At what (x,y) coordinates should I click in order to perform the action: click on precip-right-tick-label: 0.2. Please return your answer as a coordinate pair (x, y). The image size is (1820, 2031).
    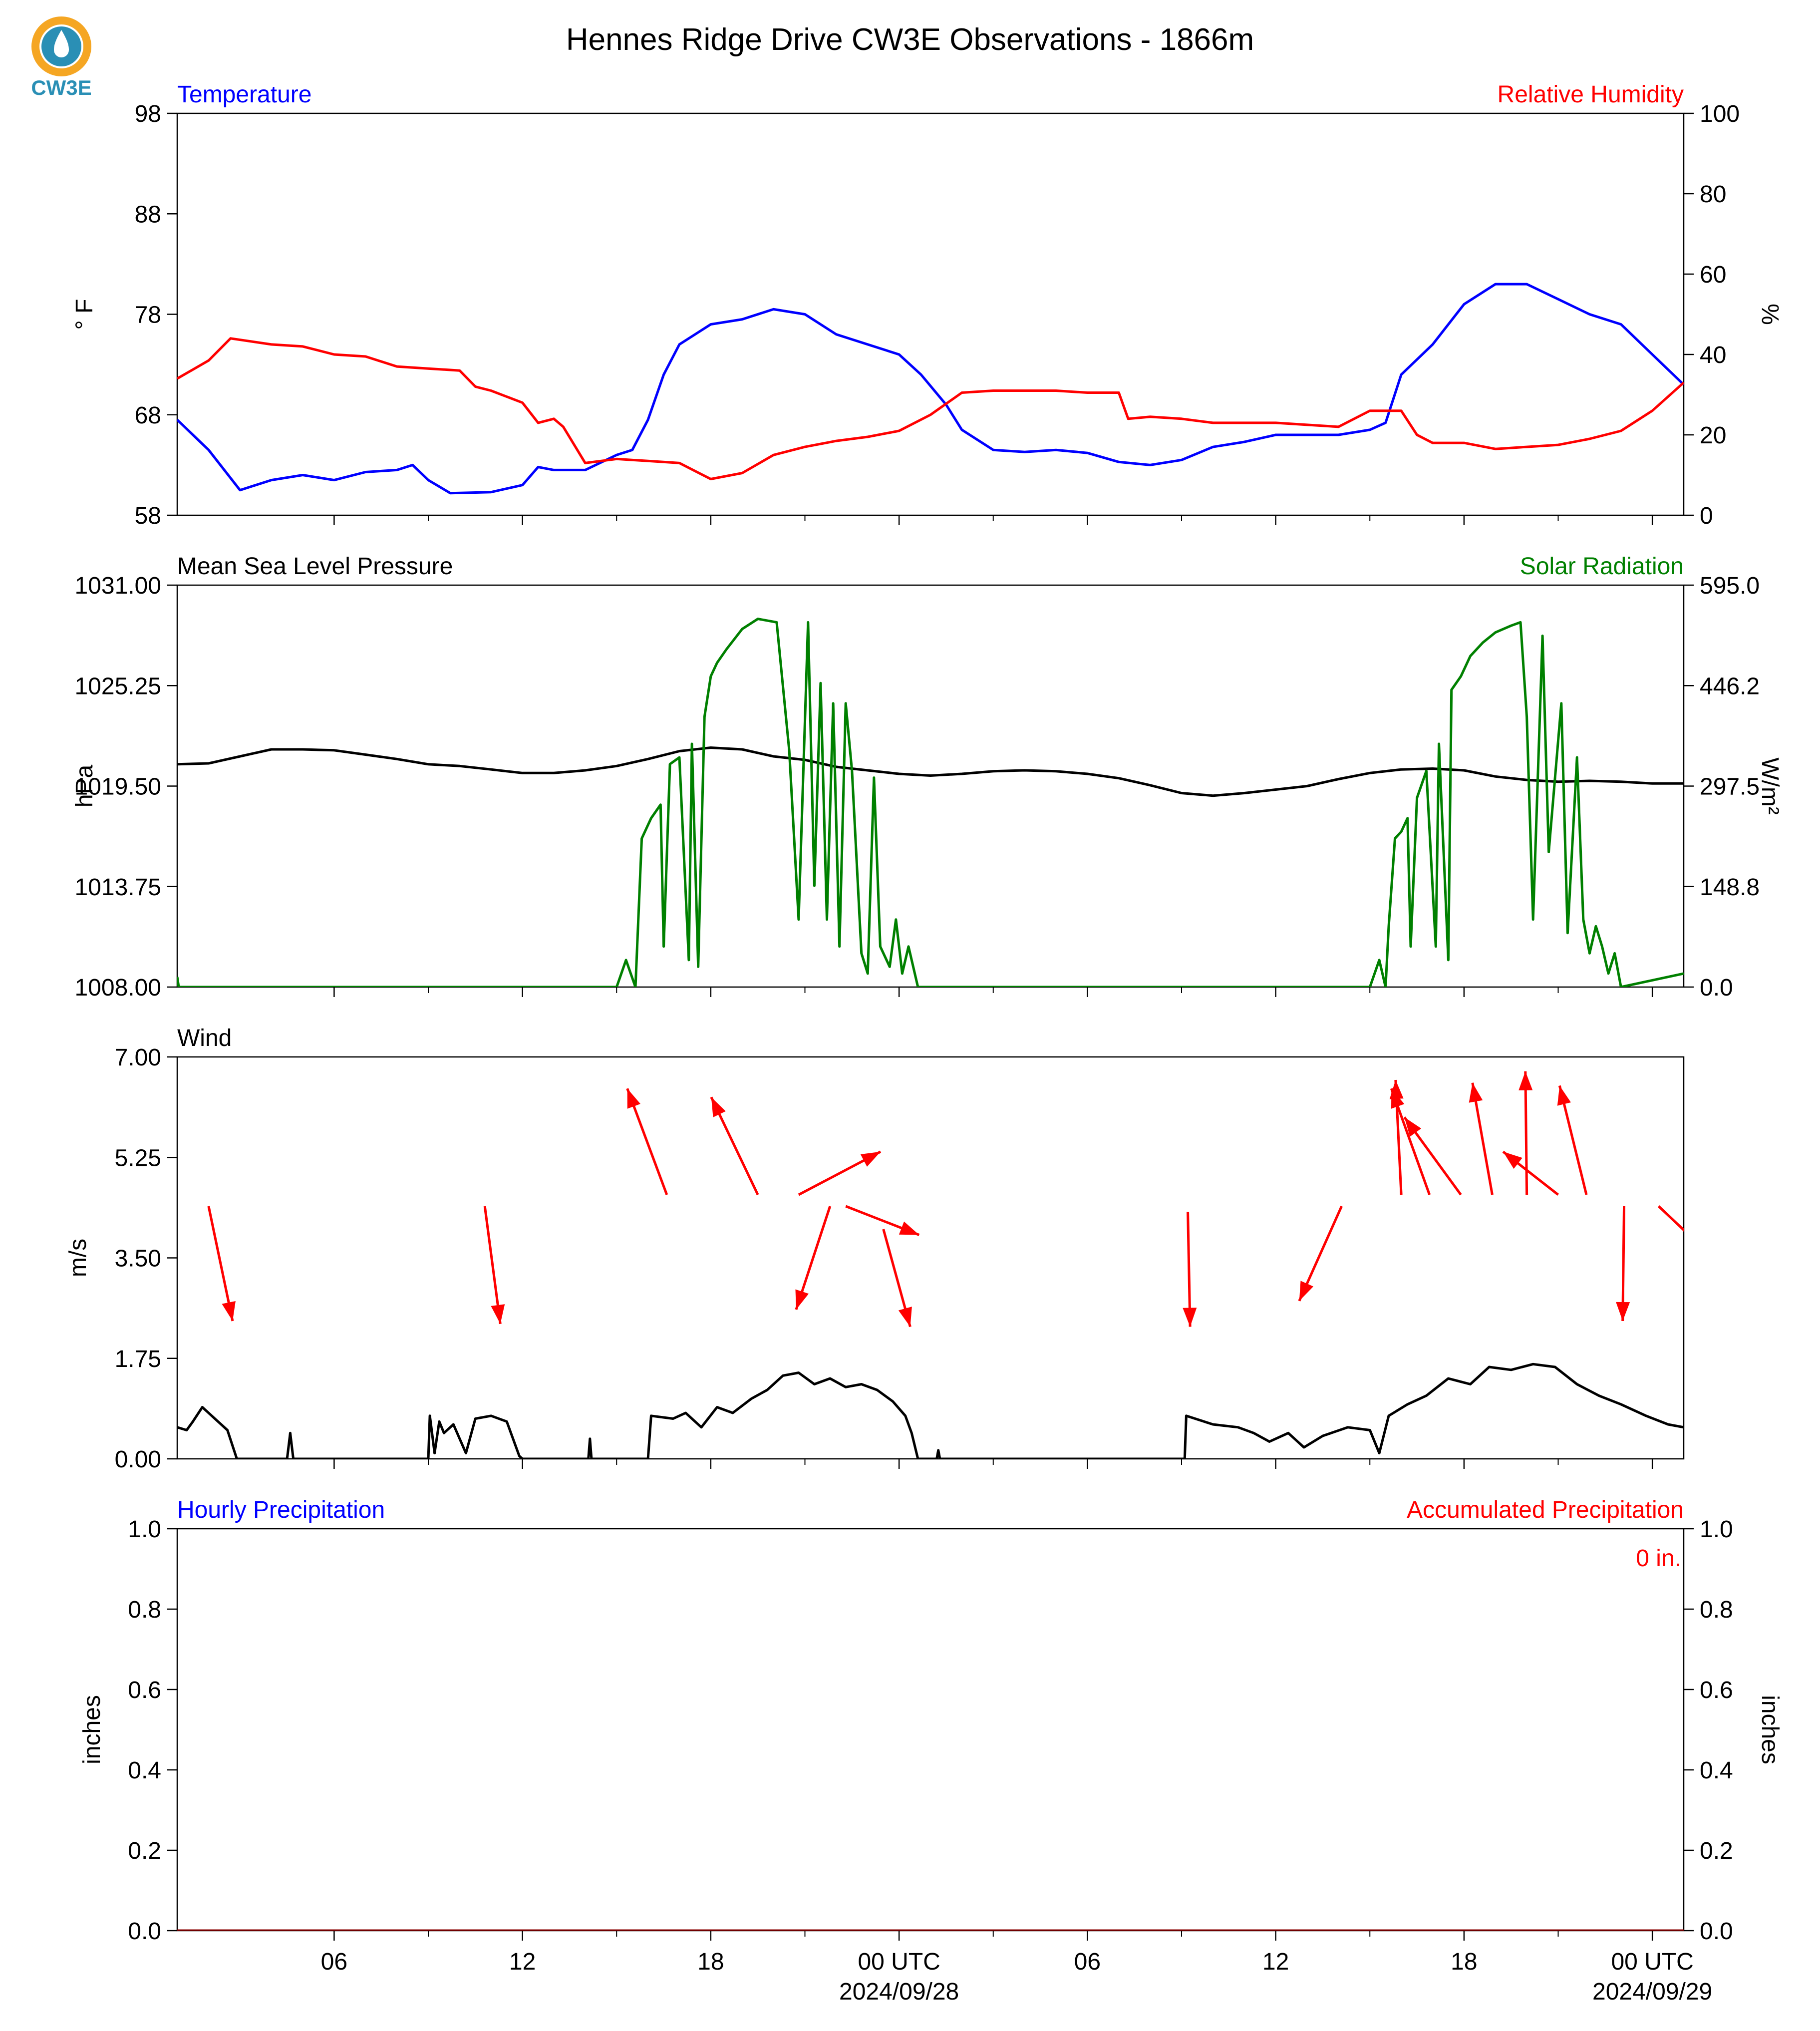
    Looking at the image, I should click on (1716, 1851).